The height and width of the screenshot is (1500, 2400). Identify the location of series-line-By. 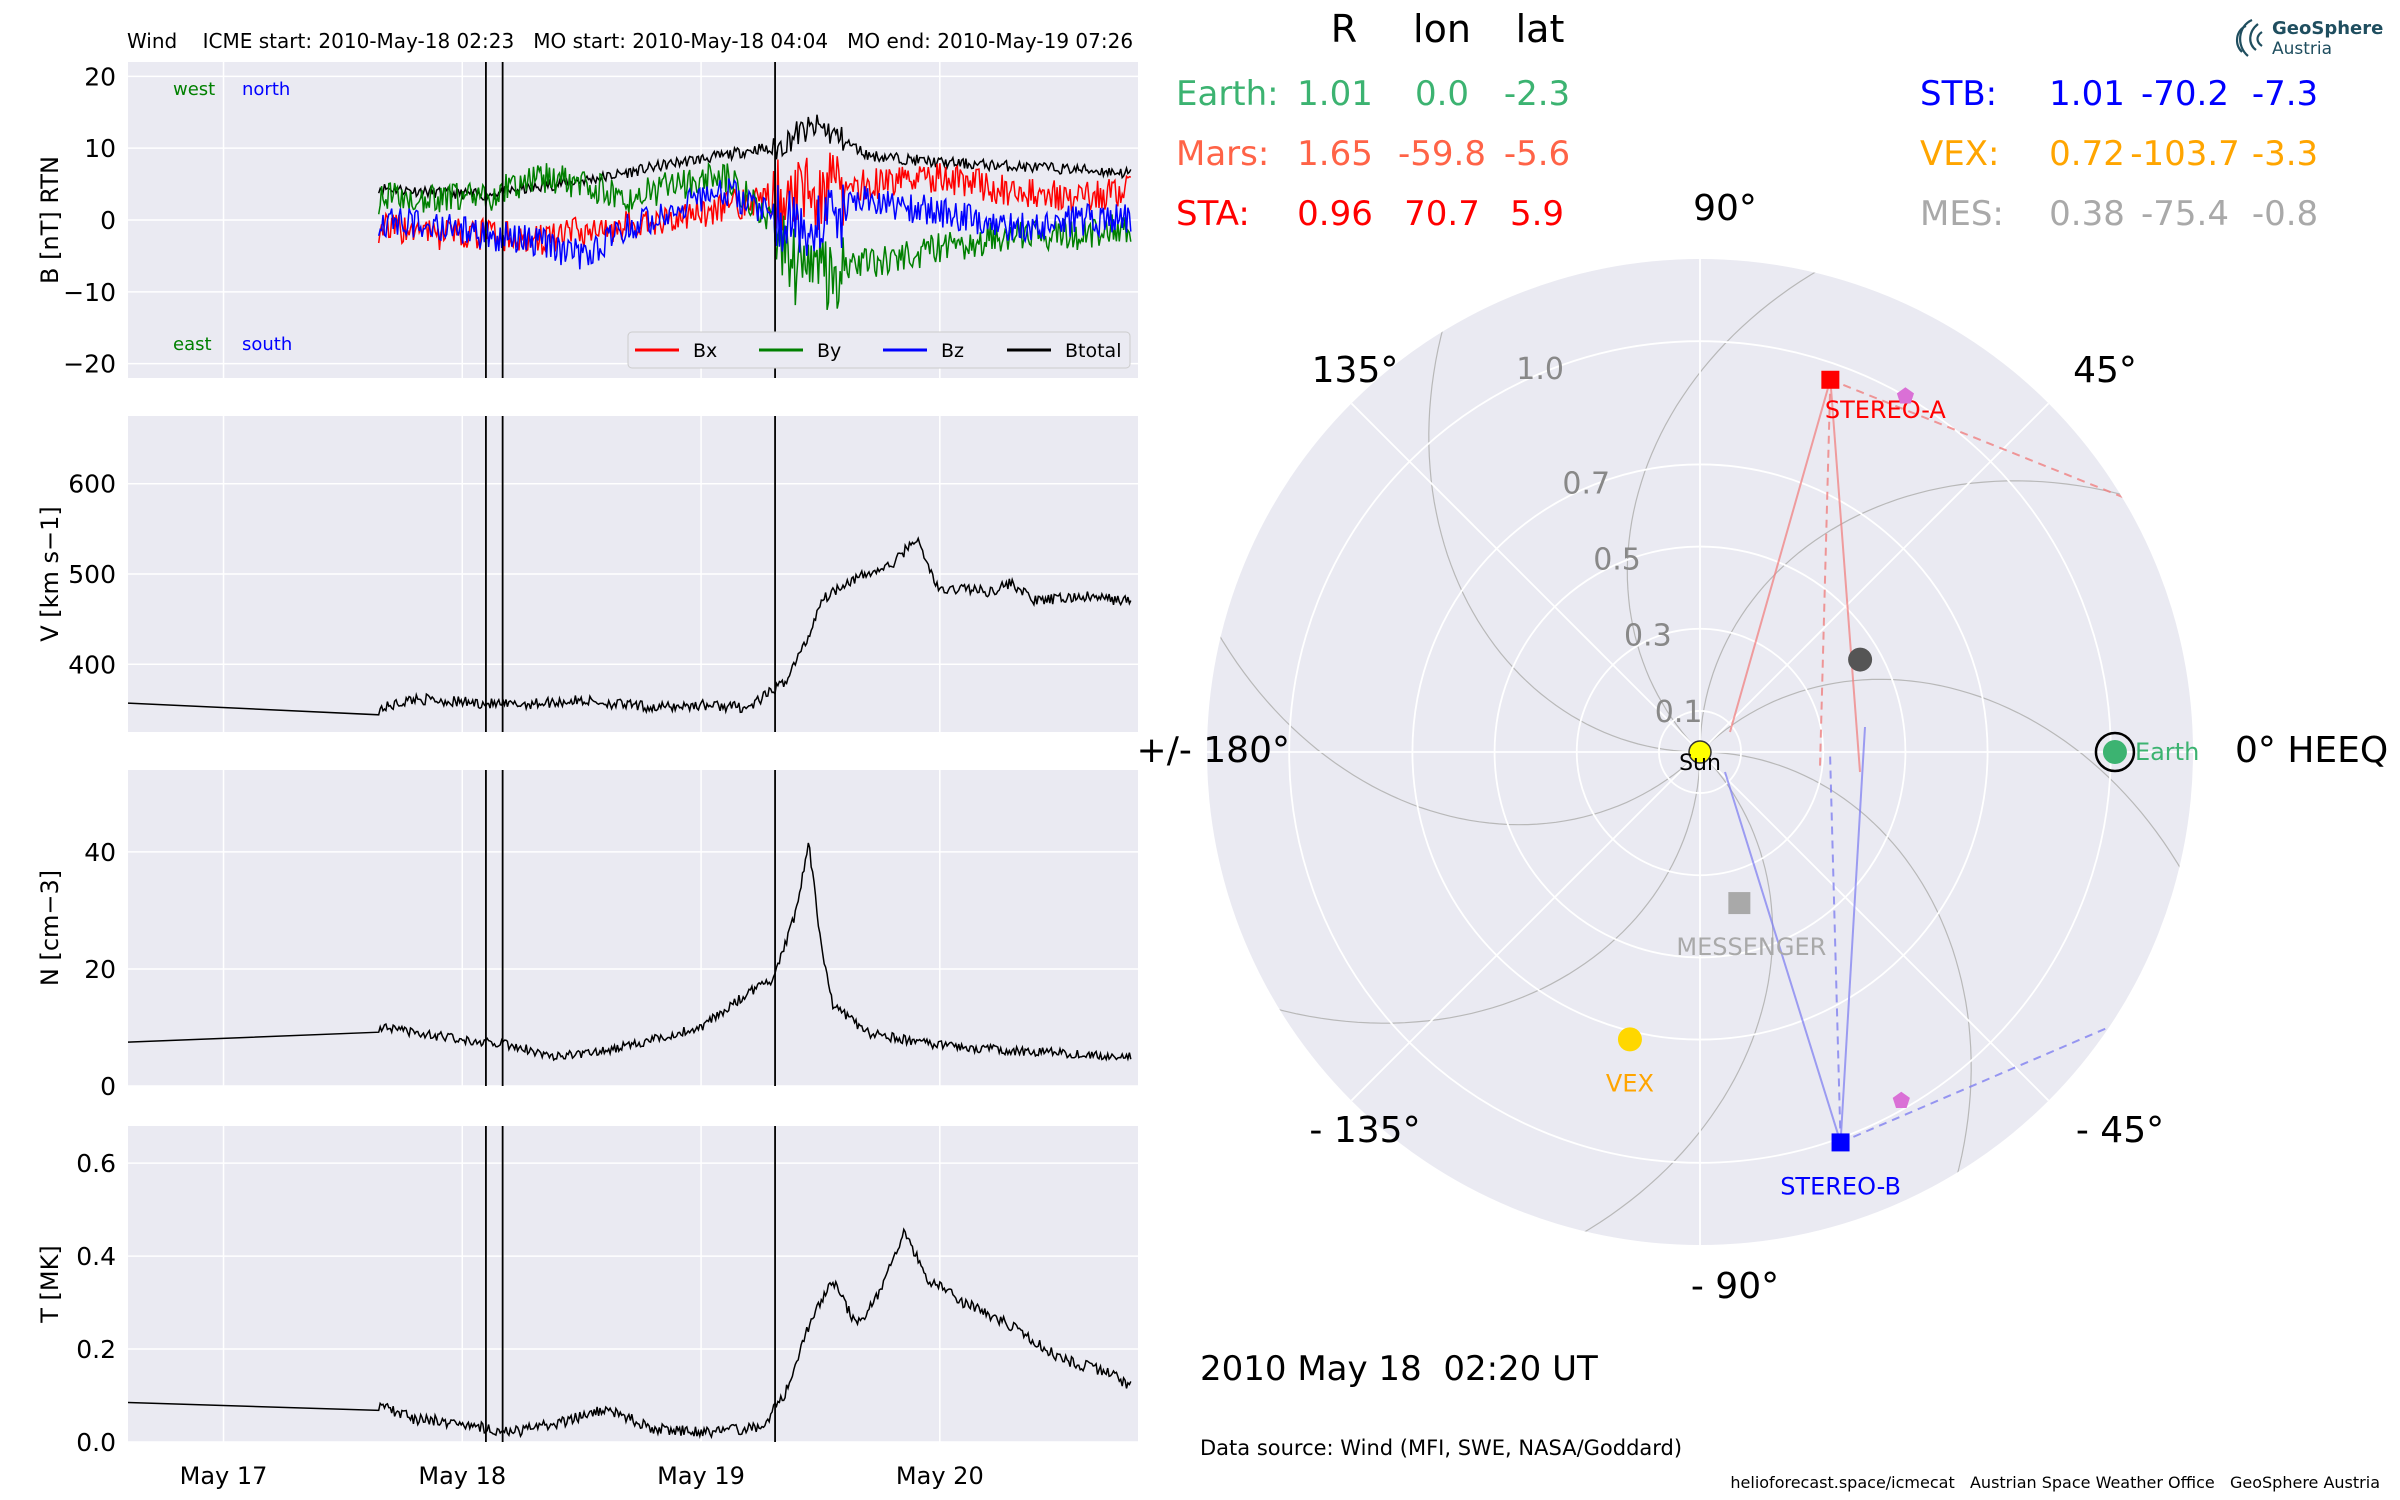
(754, 236).